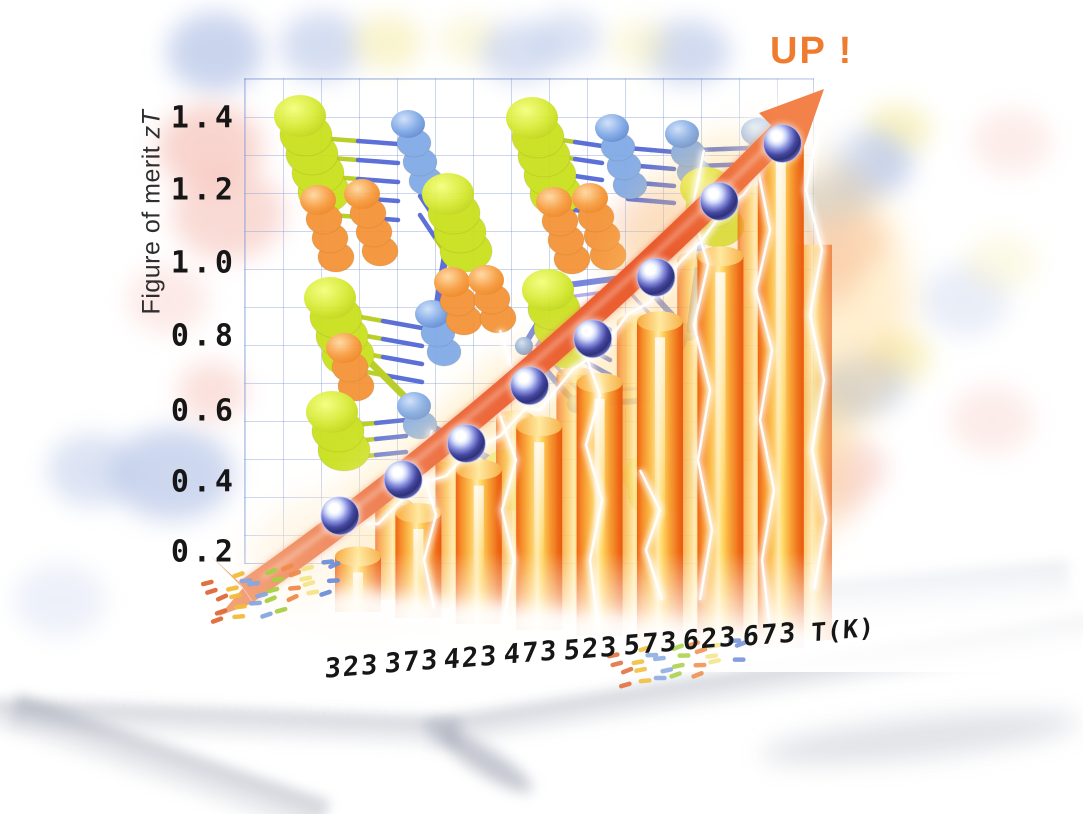 The width and height of the screenshot is (1083, 814). What do you see at coordinates (270, 591) in the screenshot?
I see `confetti-cluster-left` at bounding box center [270, 591].